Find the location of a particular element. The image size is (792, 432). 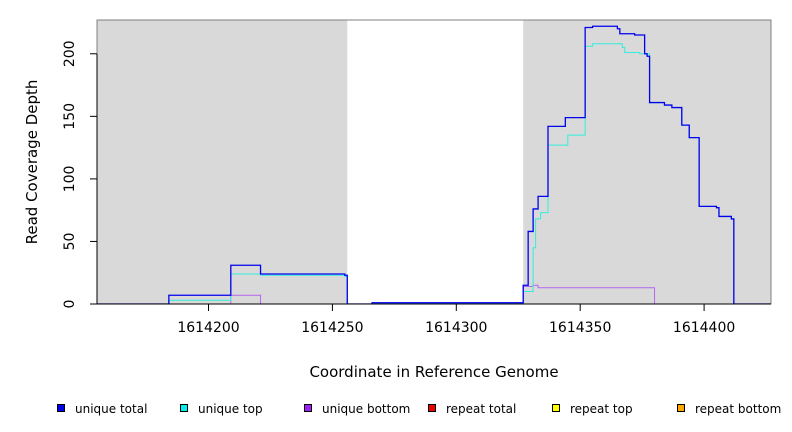

x-tick-label: 1614300 is located at coordinates (456, 328).